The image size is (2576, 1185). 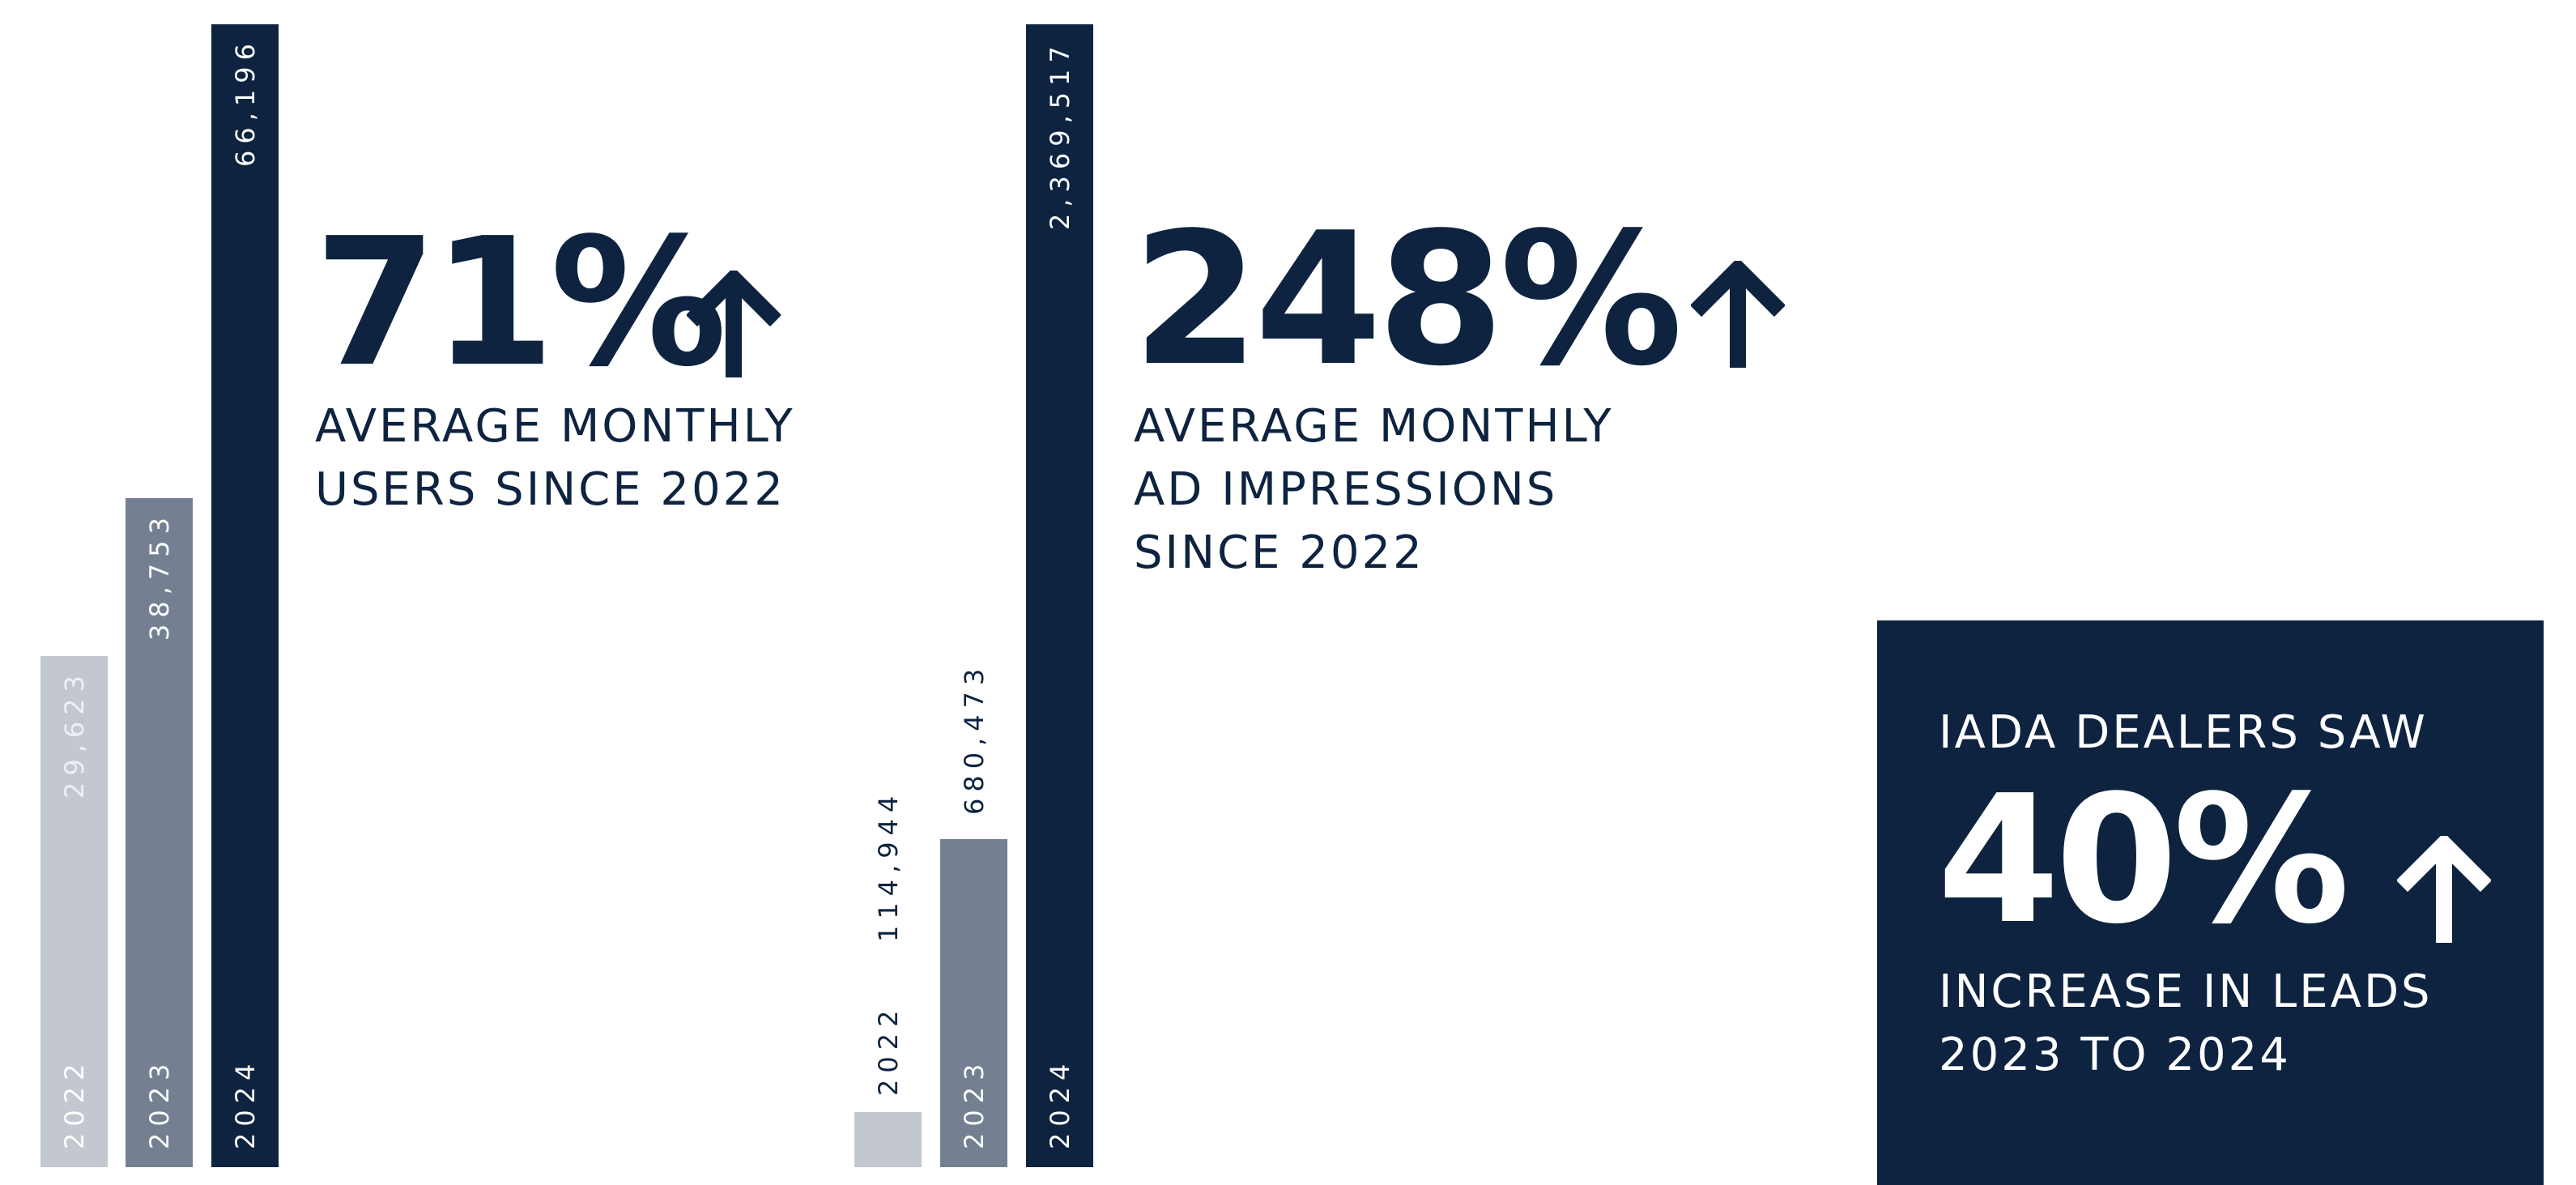 I want to click on users-bar-2024, so click(x=245, y=595).